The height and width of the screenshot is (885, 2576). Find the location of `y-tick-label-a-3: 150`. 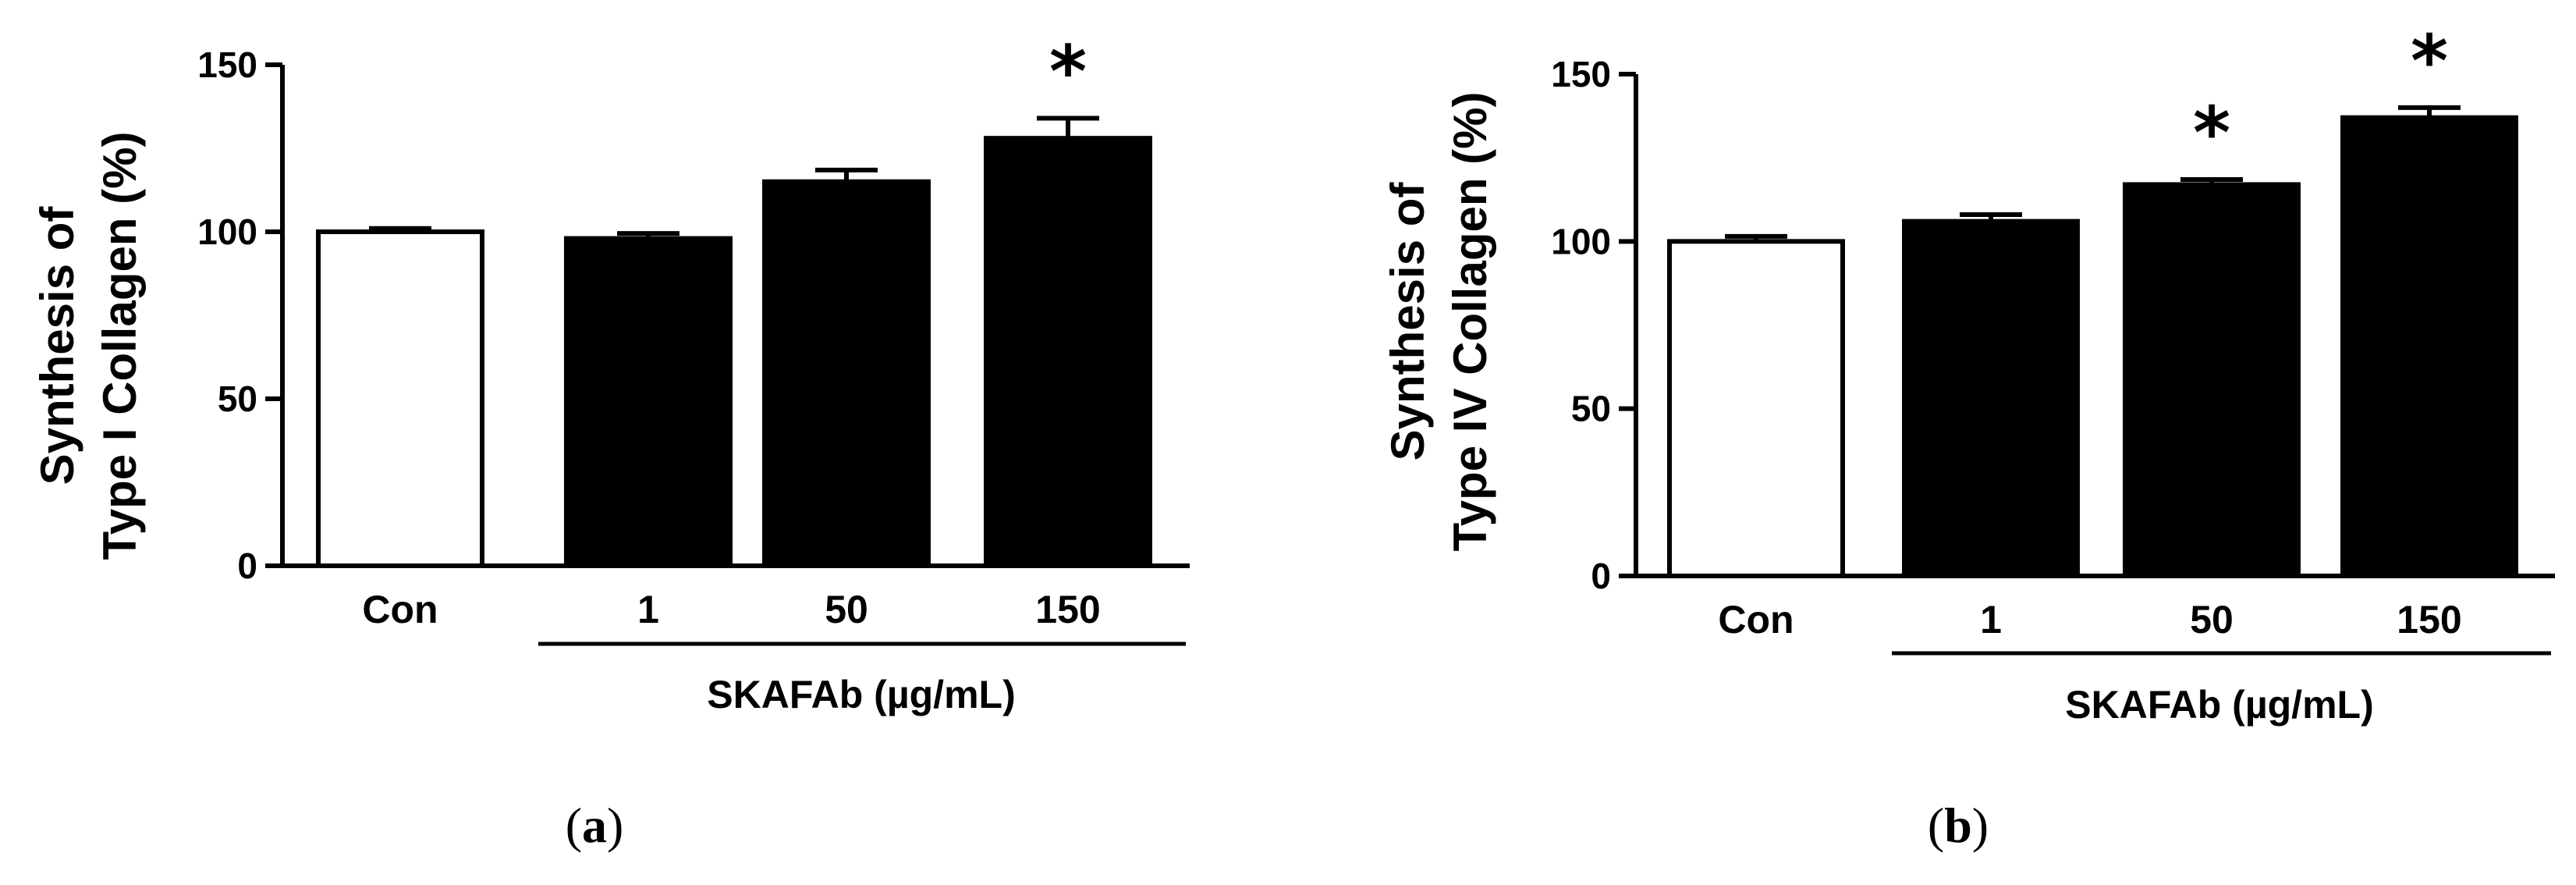

y-tick-label-a-3: 150 is located at coordinates (227, 64).